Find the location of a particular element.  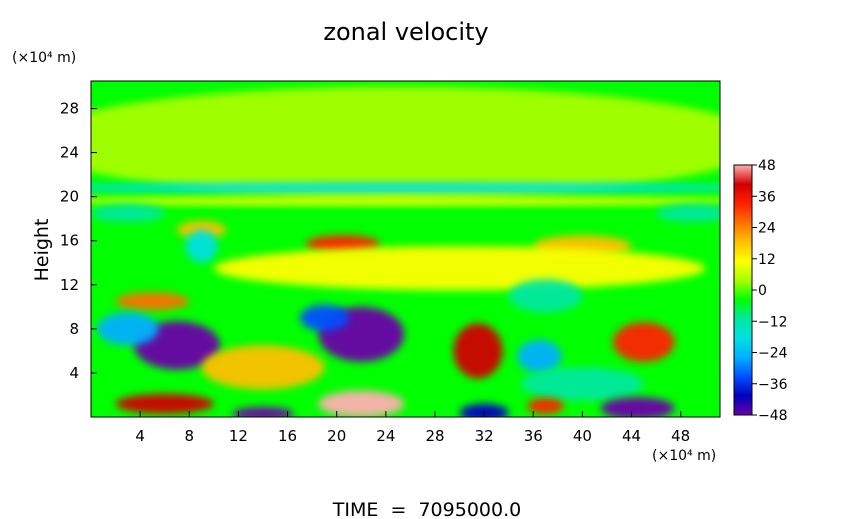

y-tick-label: 12 is located at coordinates (69, 285).